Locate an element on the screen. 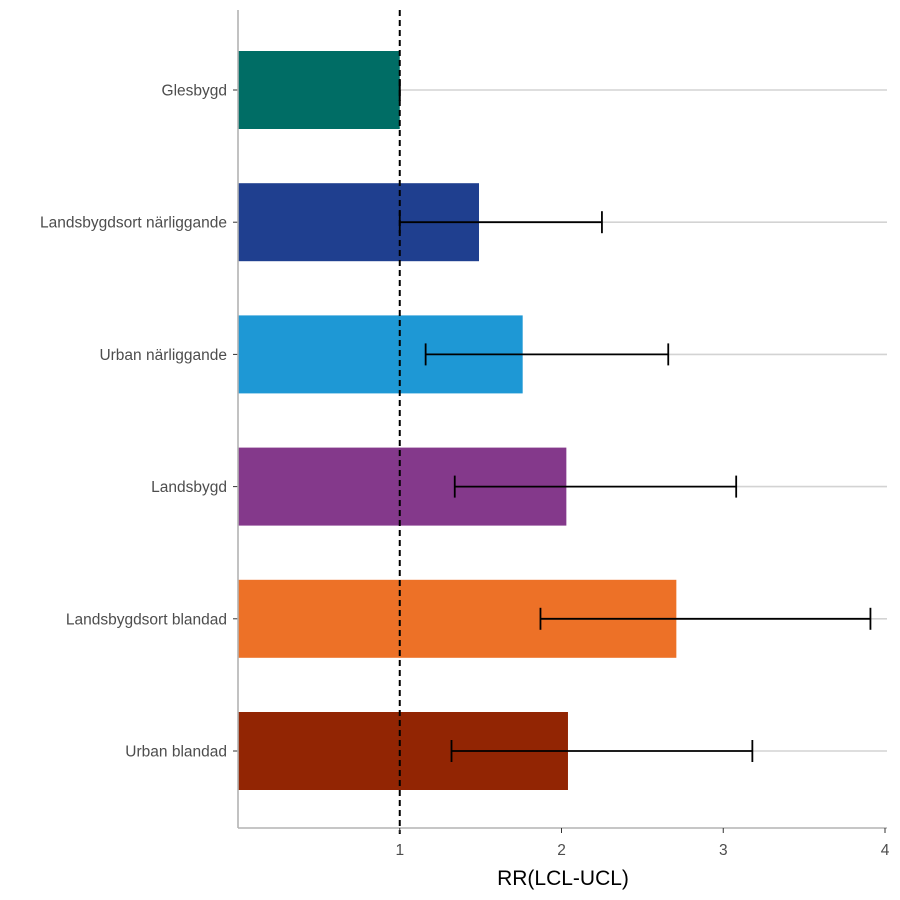 The image size is (900, 900). category-label: Urban närliggande is located at coordinates (163, 355).